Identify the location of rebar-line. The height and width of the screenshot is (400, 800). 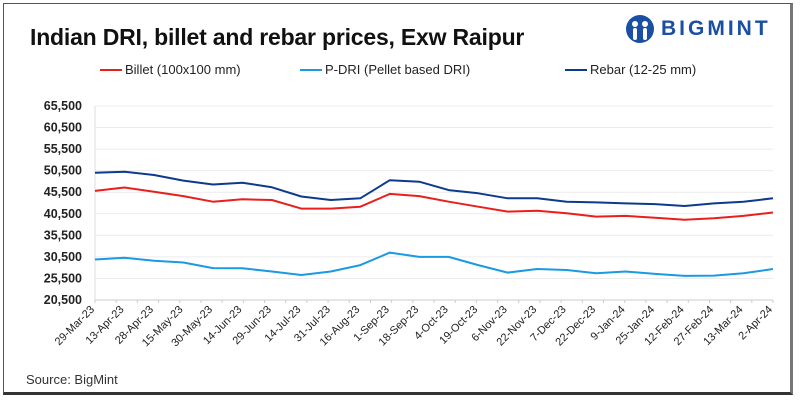
(434, 188).